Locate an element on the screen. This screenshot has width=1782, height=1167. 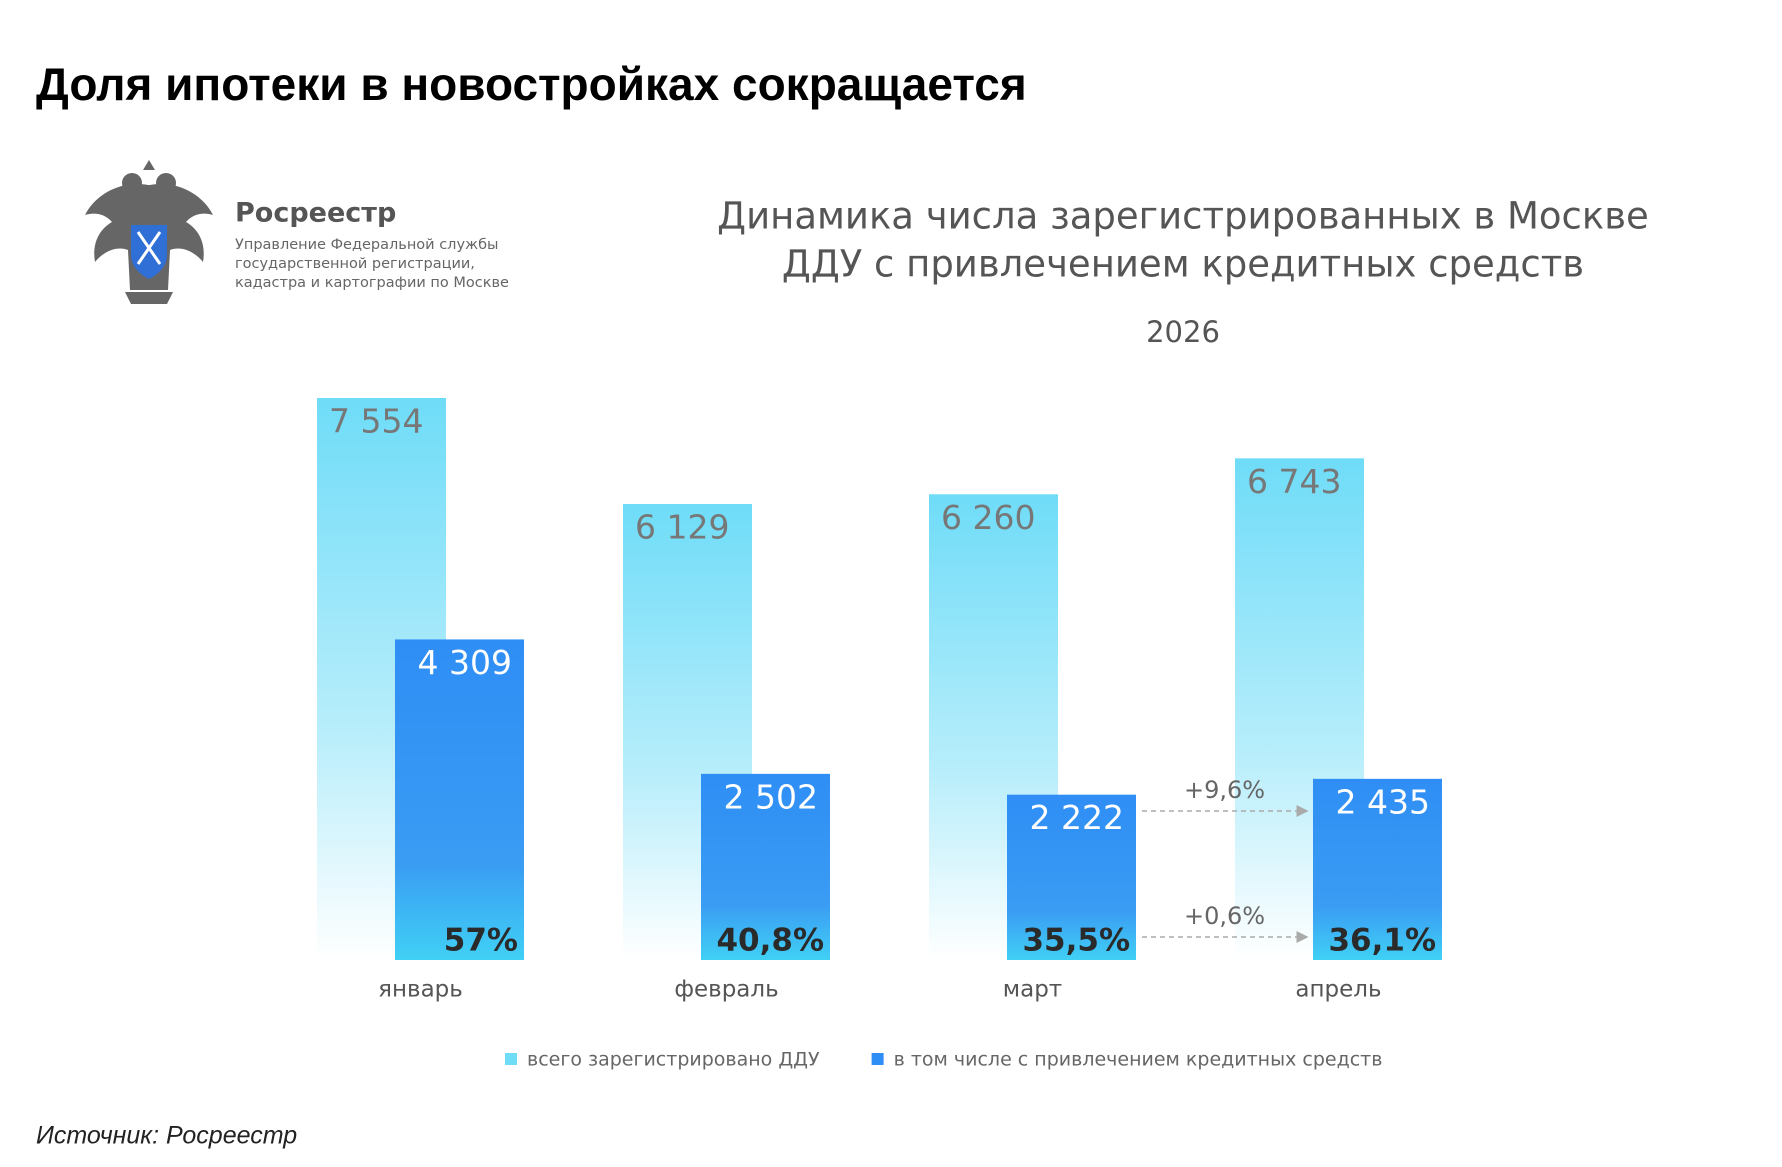
annotation: +0,6% is located at coordinates (1224, 916).